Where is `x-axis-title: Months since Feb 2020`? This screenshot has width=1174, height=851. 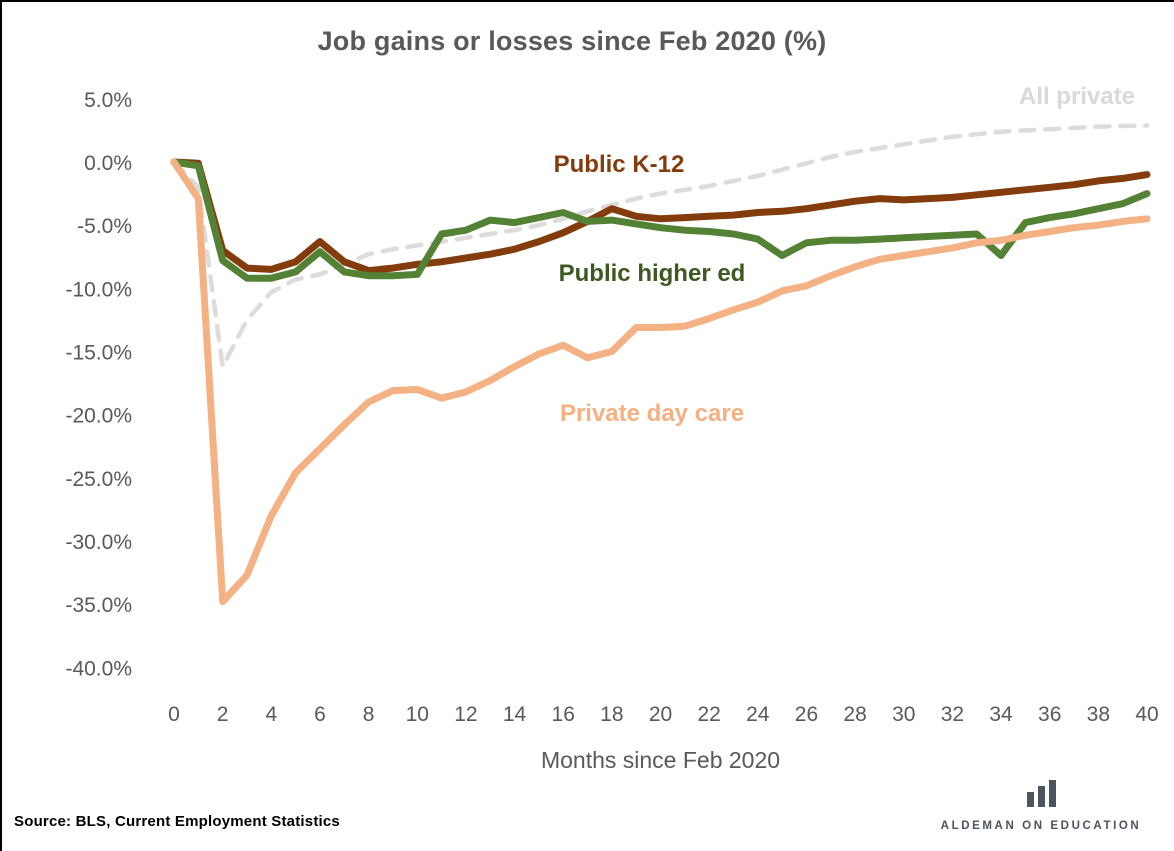 x-axis-title: Months since Feb 2020 is located at coordinates (660, 760).